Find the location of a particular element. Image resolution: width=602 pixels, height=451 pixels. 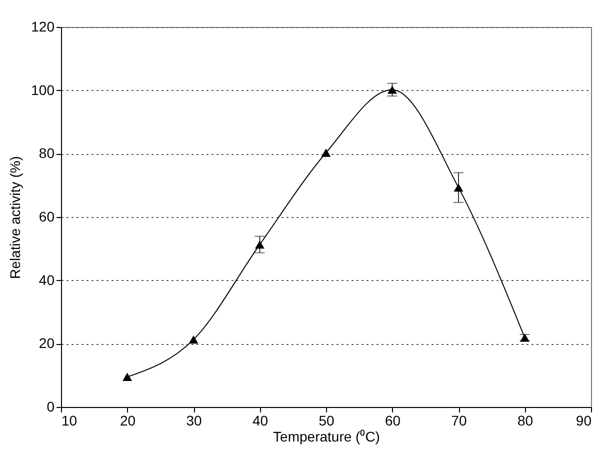

y-tick-label: 120 is located at coordinates (43, 26).